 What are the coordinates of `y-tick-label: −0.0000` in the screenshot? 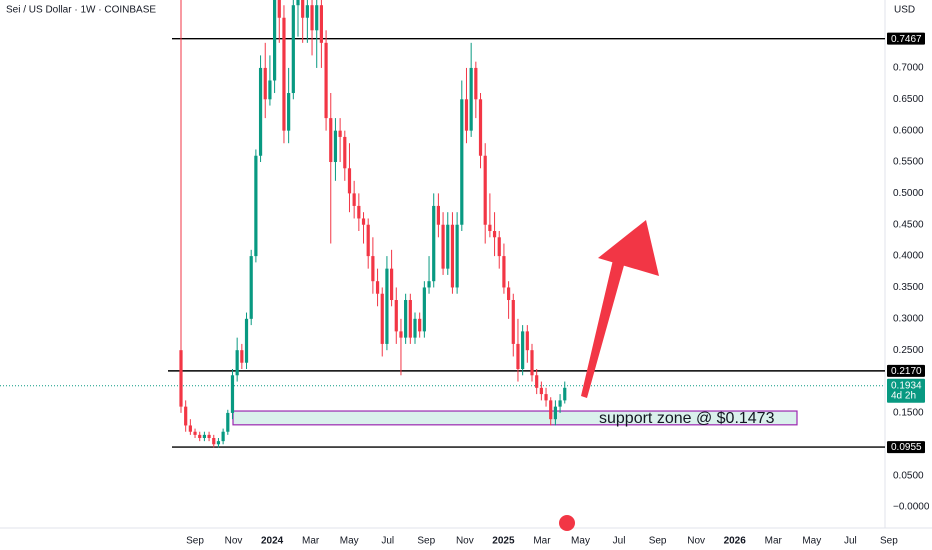 It's located at (911, 507).